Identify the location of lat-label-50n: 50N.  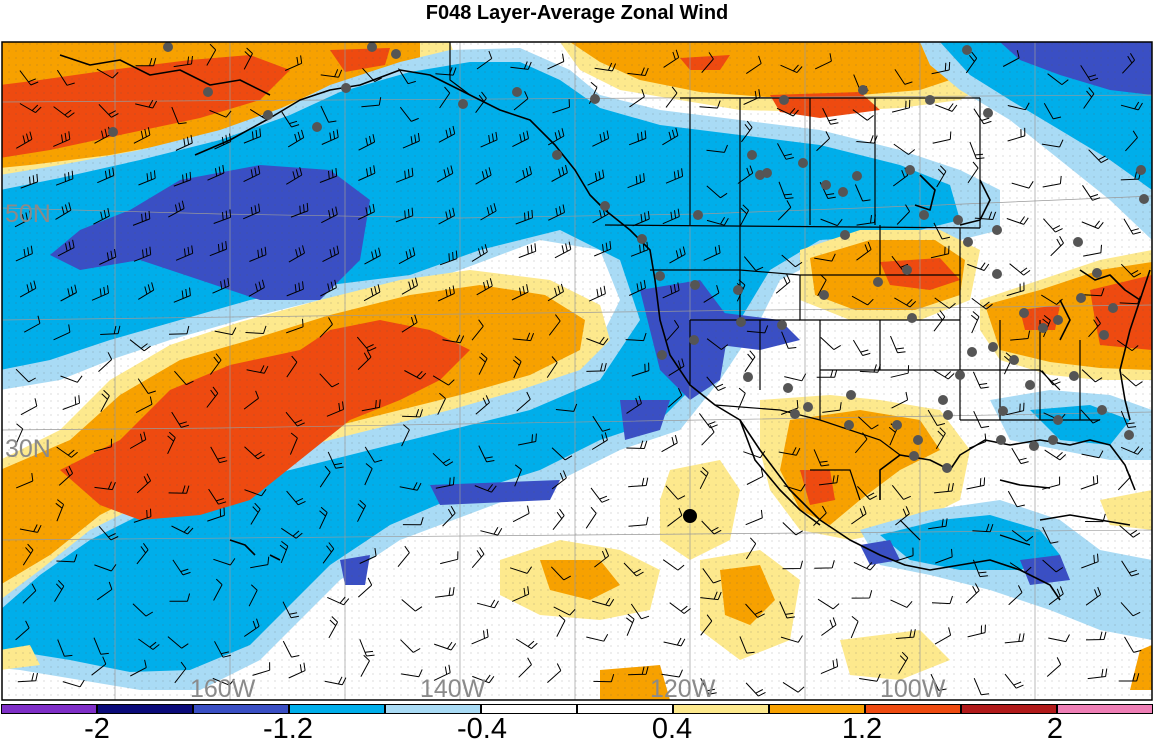
(28, 214).